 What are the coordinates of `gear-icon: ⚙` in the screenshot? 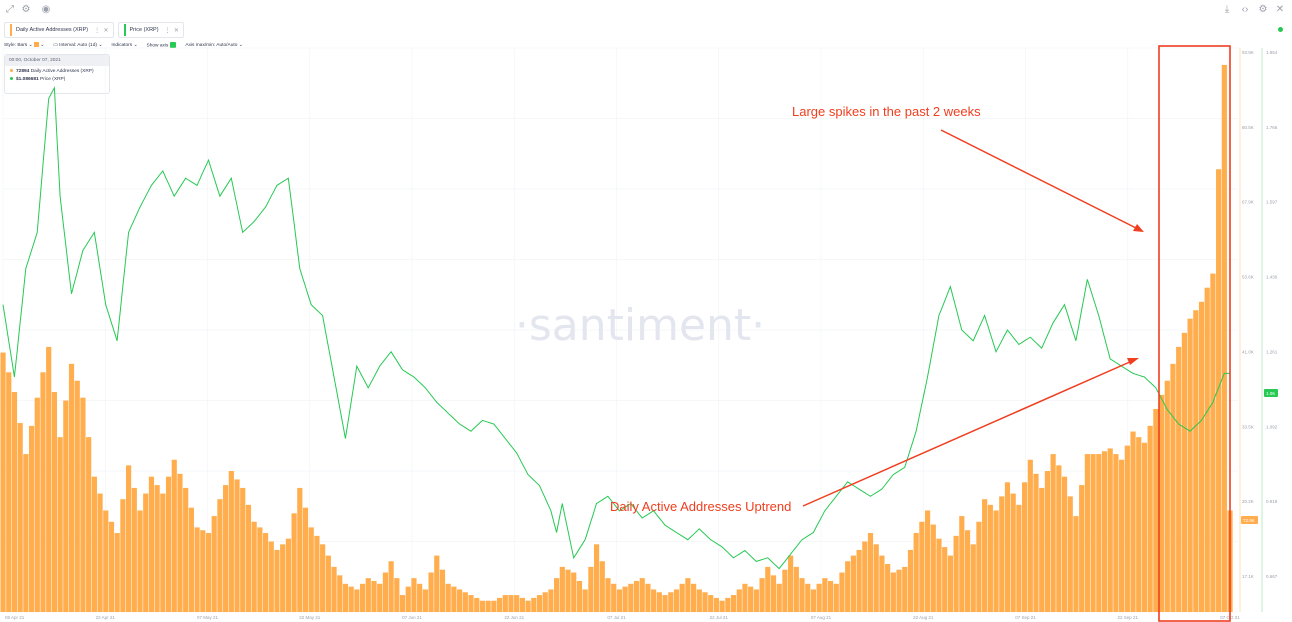 It's located at (1263, 9).